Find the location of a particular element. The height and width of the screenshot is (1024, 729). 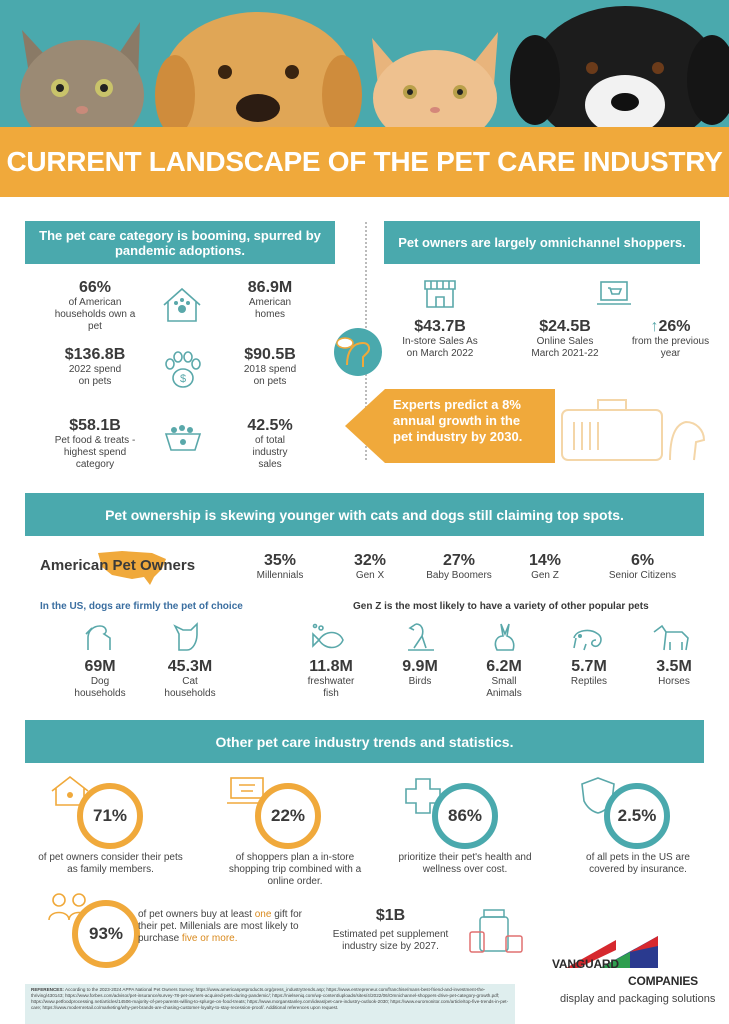

paw-dollar-icon: $ is located at coordinates (183, 369).